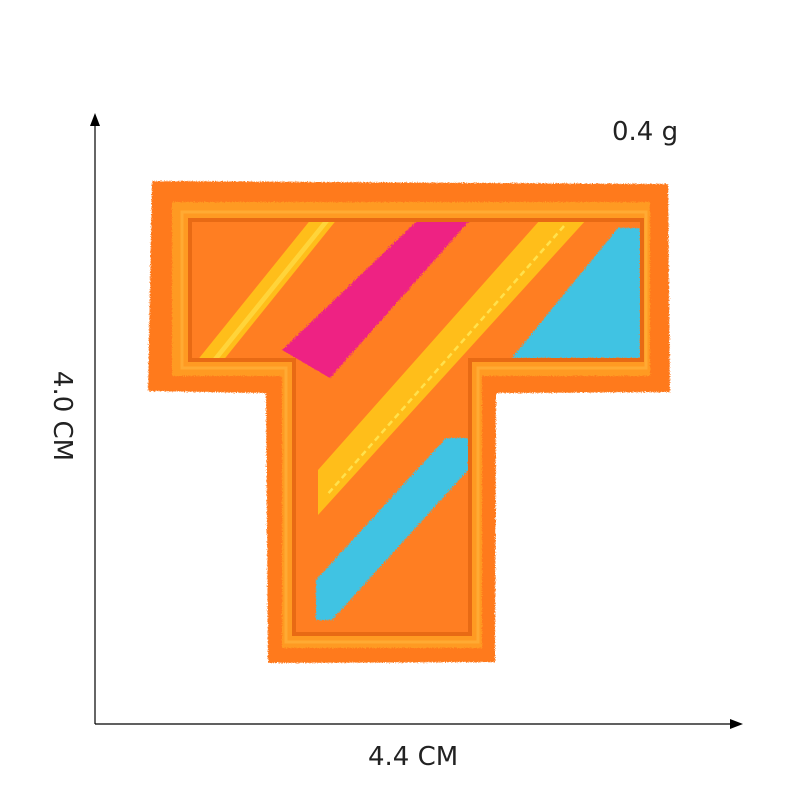  What do you see at coordinates (736, 724) in the screenshot?
I see `horizontal-axis-arrow-icon` at bounding box center [736, 724].